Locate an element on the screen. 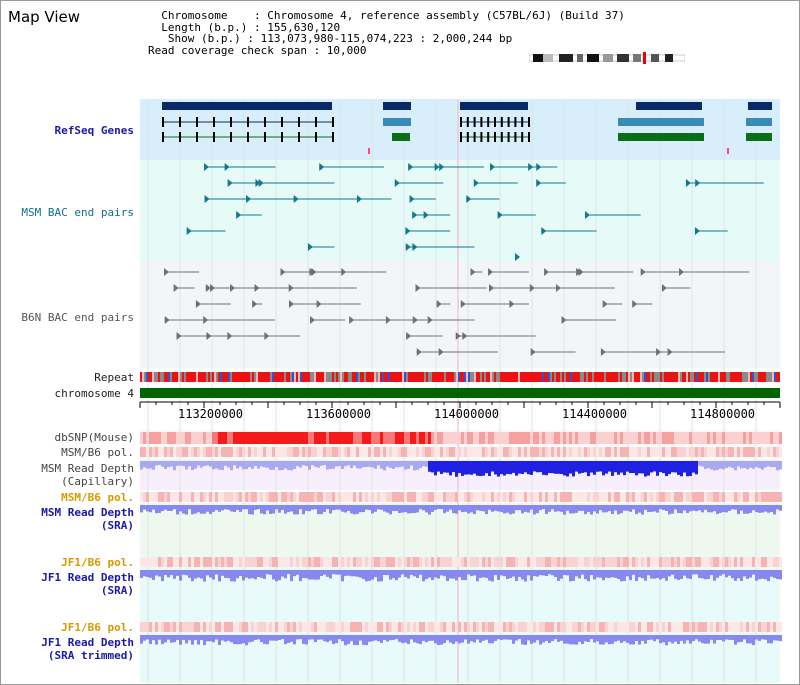  chromosome-ideogram is located at coordinates (607, 58).